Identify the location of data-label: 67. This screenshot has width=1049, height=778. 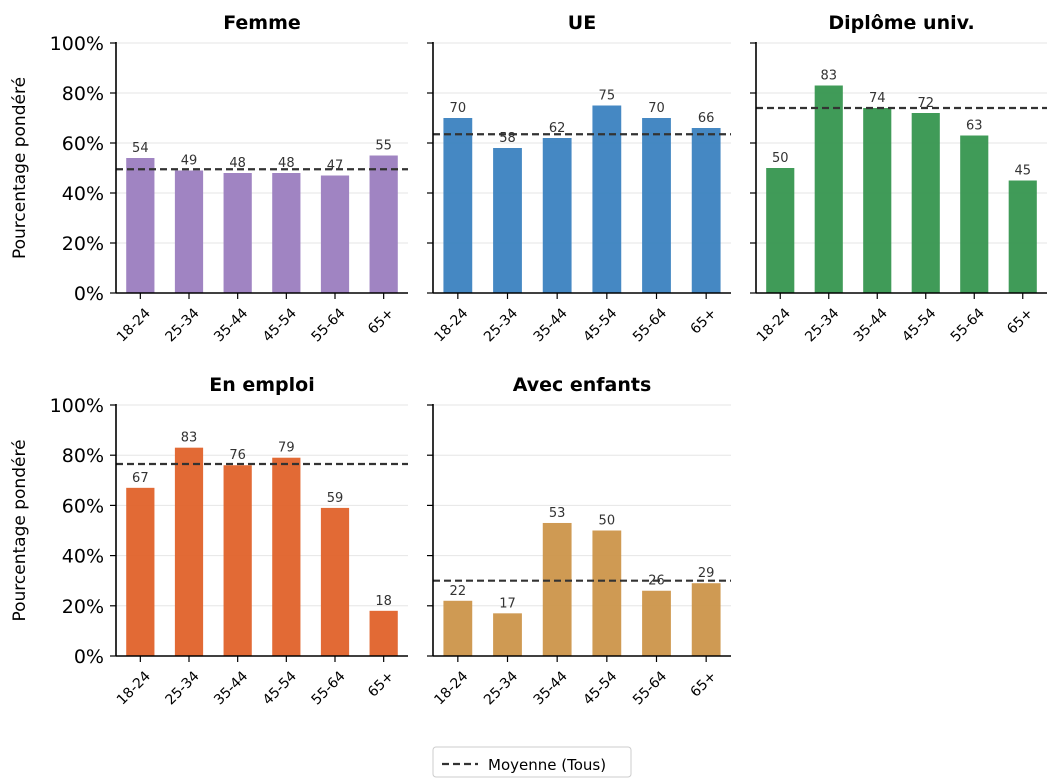
(140, 478).